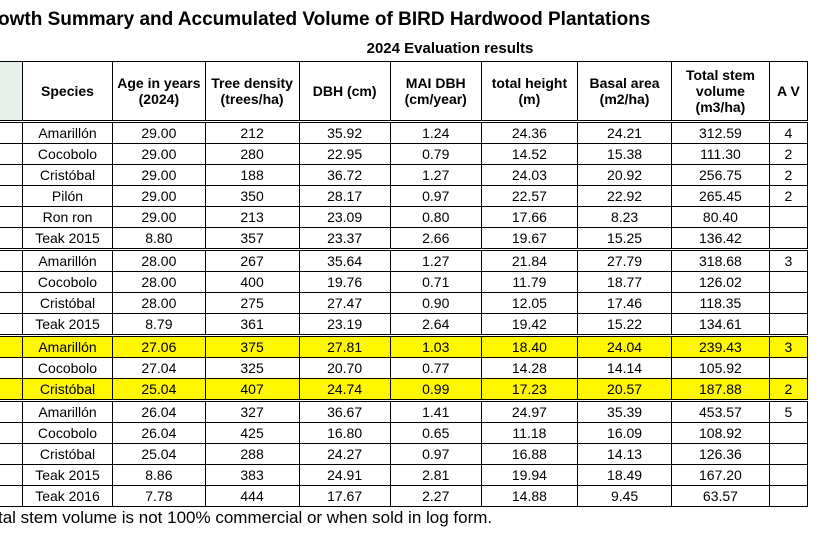 The width and height of the screenshot is (818, 540). Describe the element at coordinates (344, 91) in the screenshot. I see `header-dbh: DBH (cm)` at that location.